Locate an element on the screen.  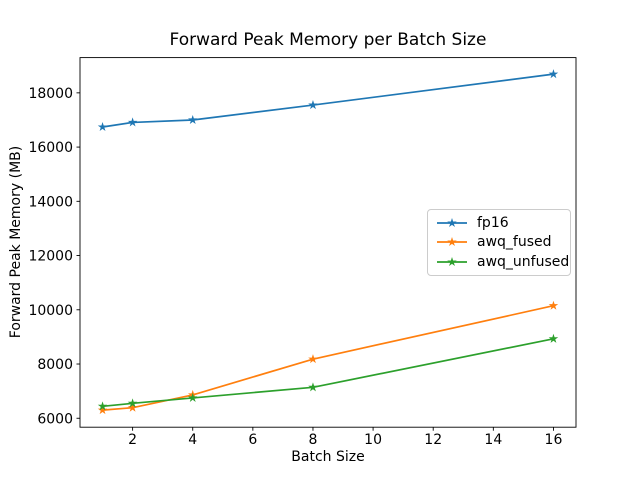
x-tick-label: 10 is located at coordinates (373, 440).